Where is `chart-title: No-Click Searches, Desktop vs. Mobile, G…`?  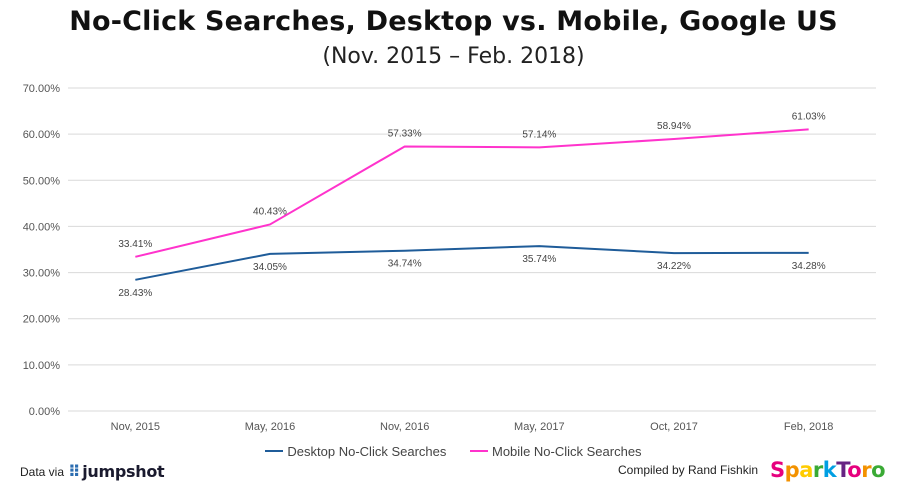
chart-title: No-Click Searches, Desktop vs. Mobile, G… is located at coordinates (453, 21).